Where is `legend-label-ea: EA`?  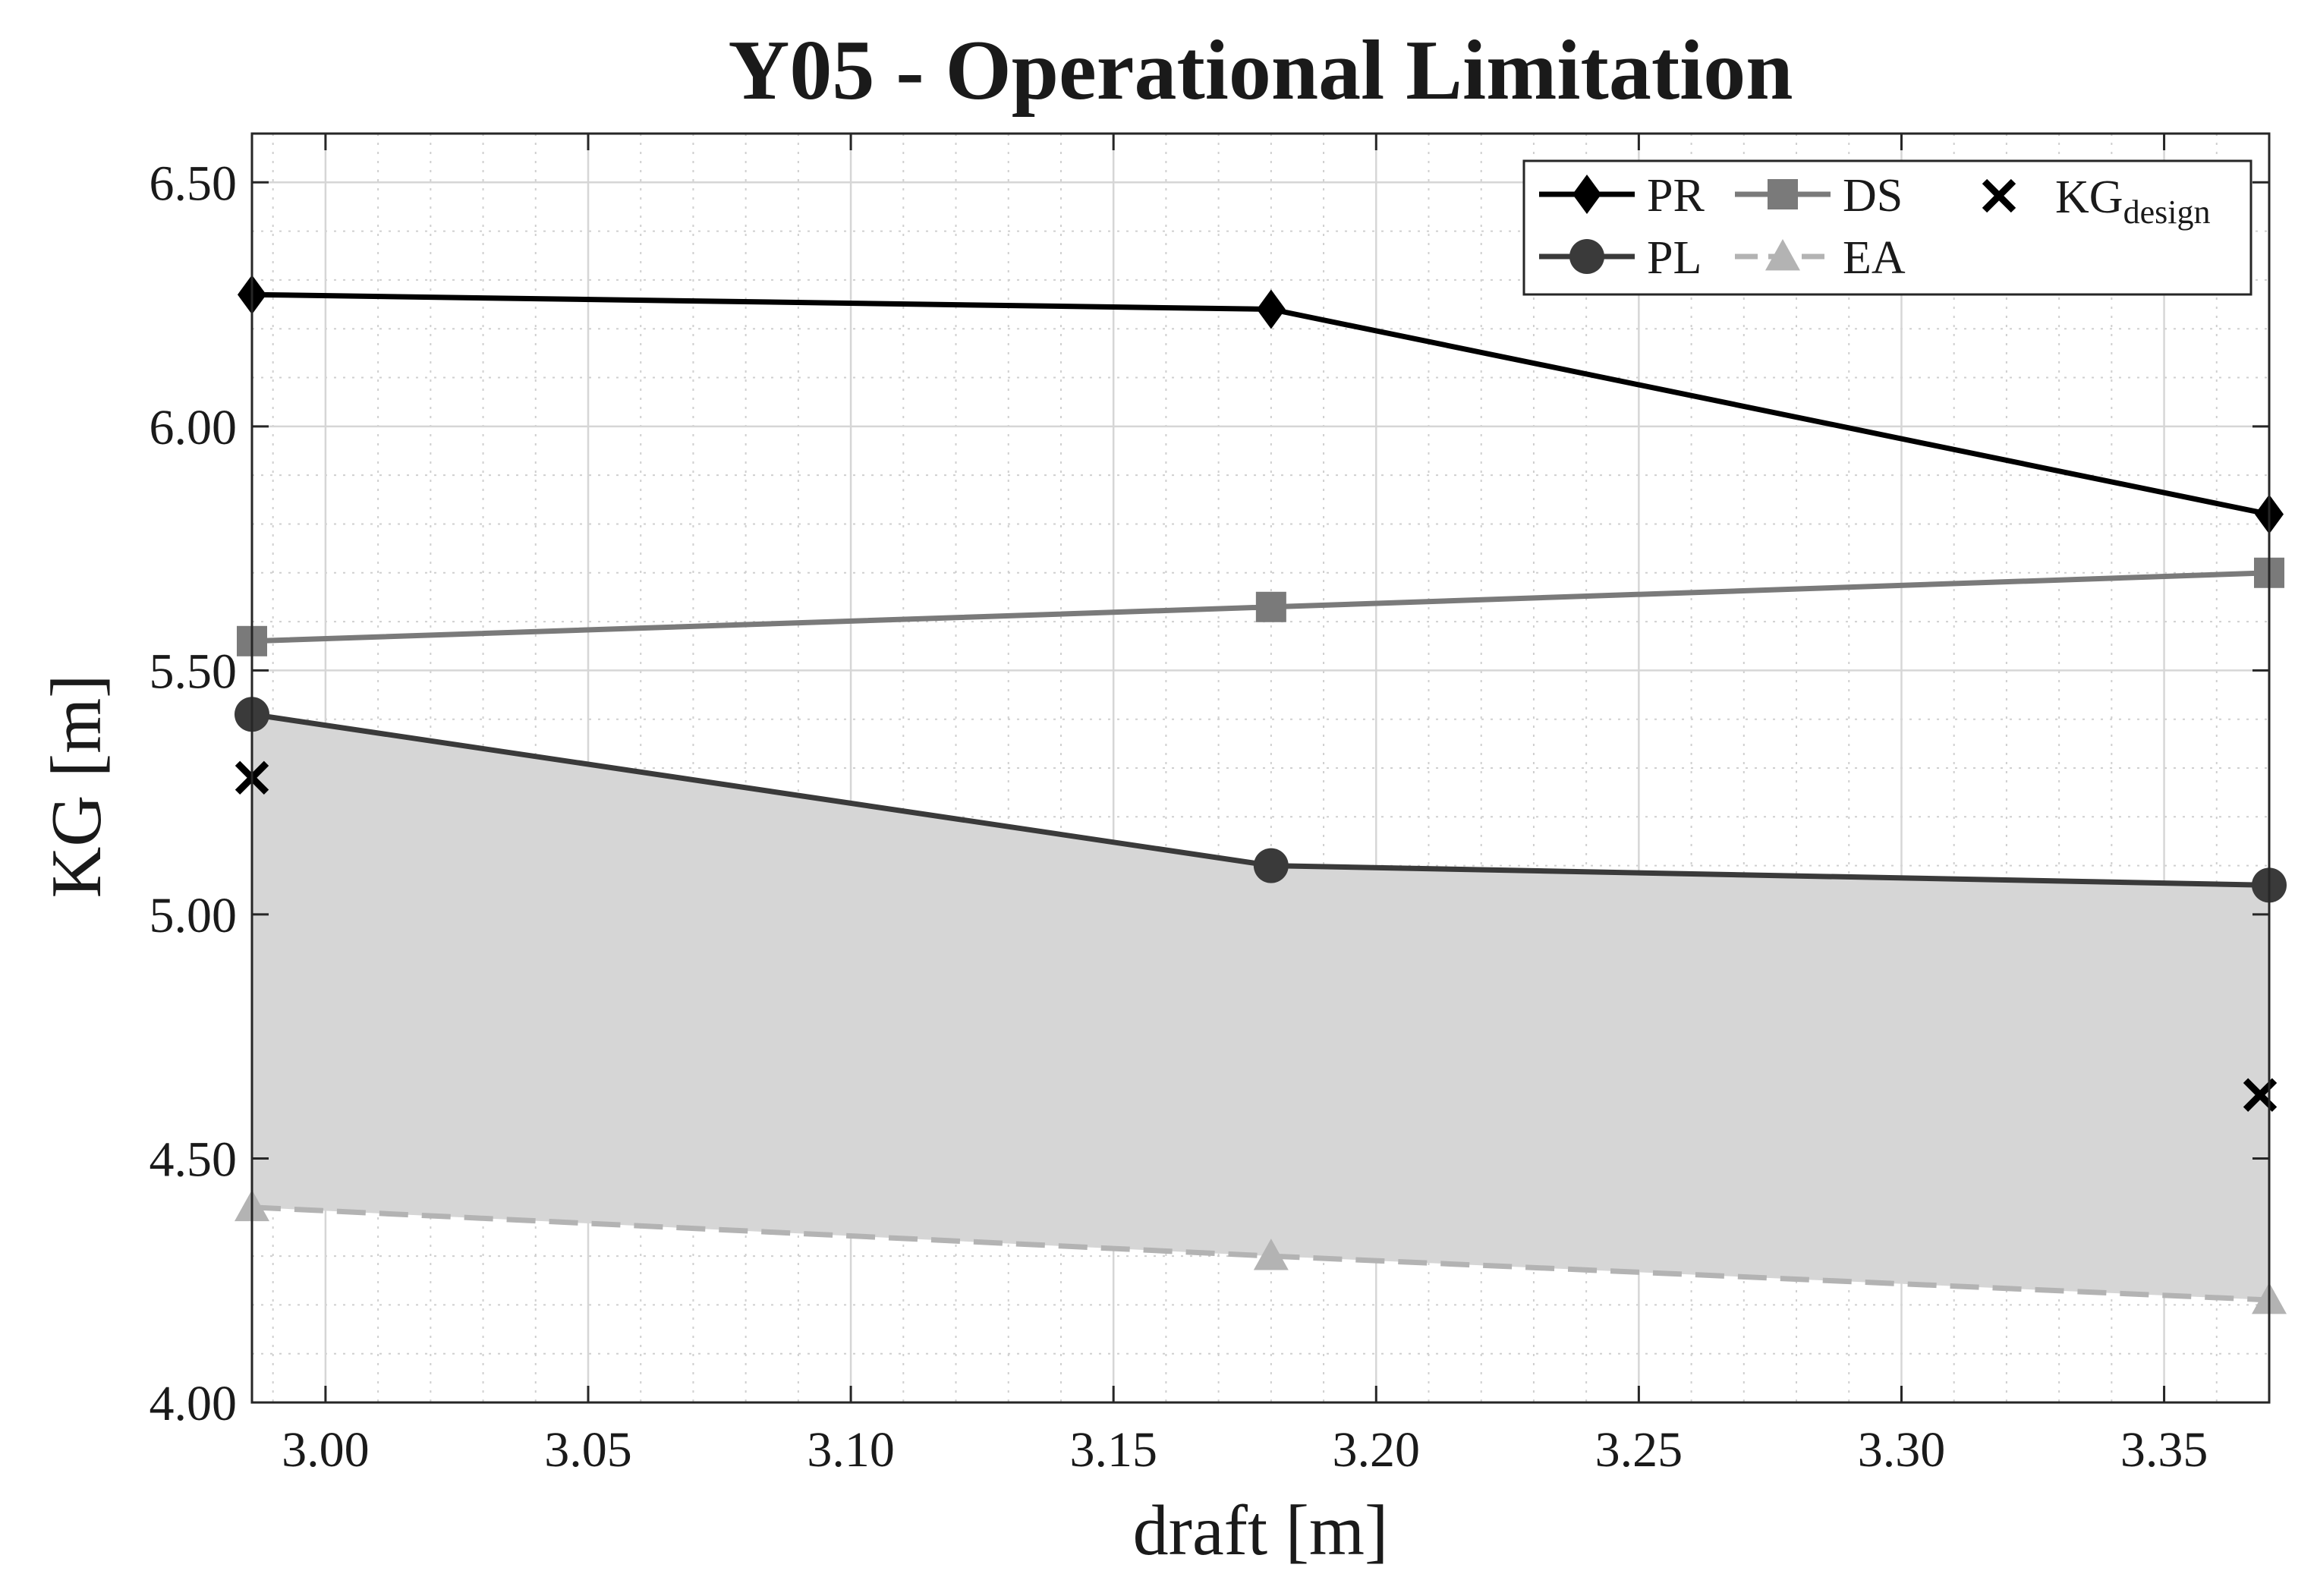
legend-label-ea: EA is located at coordinates (1874, 258).